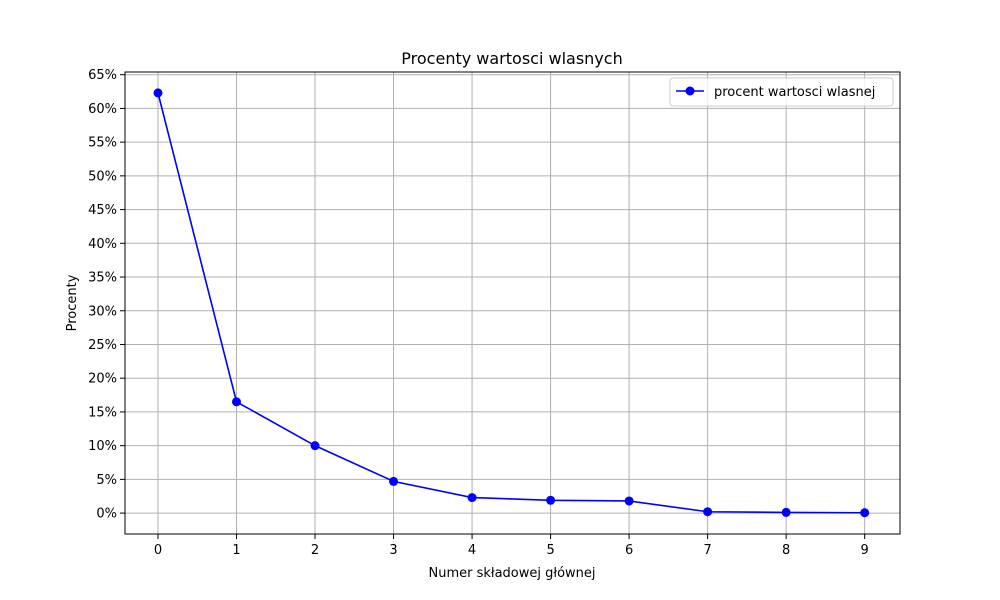  I want to click on x-tick-label: 3, so click(393, 550).